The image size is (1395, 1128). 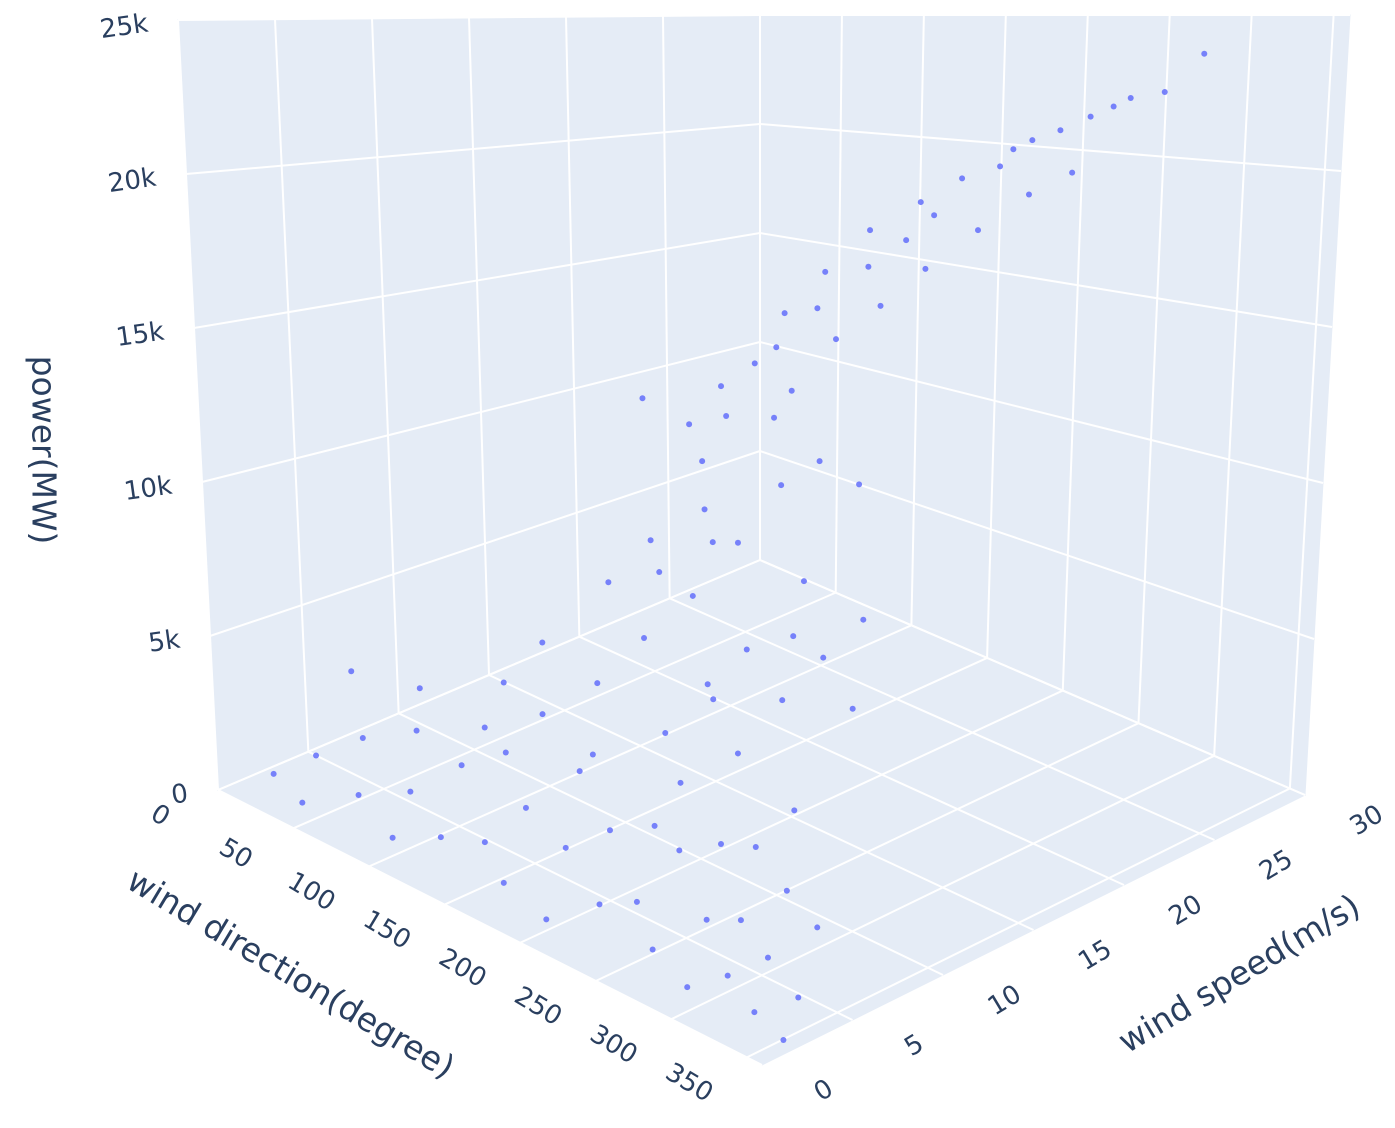 I want to click on y-tick-label: 5, so click(x=914, y=1045).